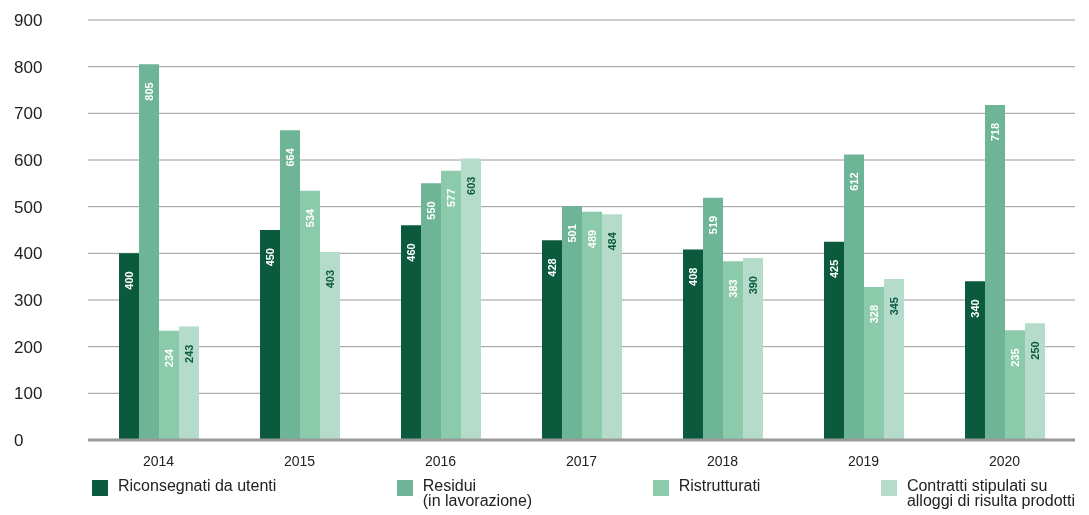  I want to click on x-tick-label: 2018, so click(722, 460).